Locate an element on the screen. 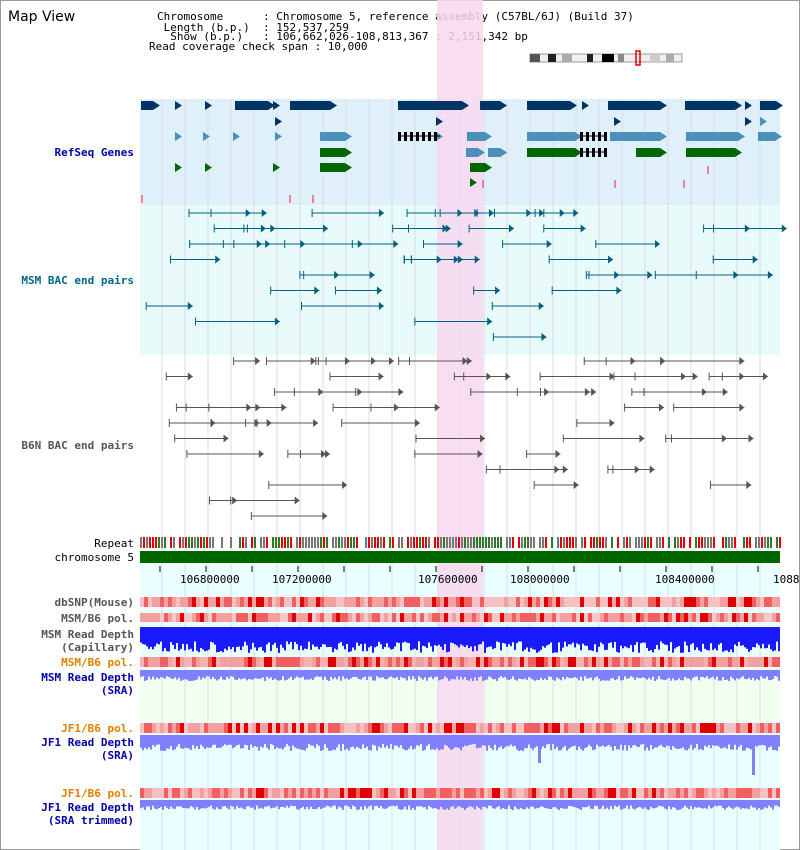 The width and height of the screenshot is (800, 850). track-label-refseq-genes: RefSeq Genes is located at coordinates (94, 152).